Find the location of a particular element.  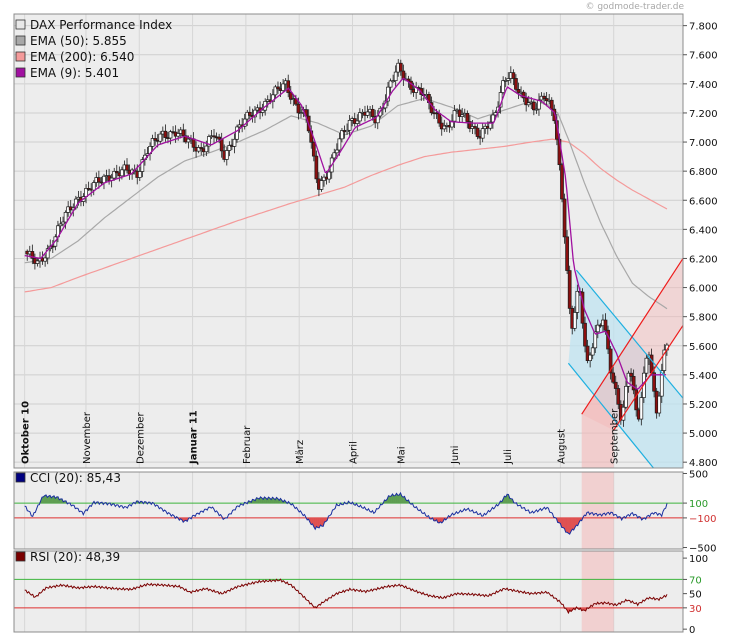

rsi-y-tick-label: 70 is located at coordinates (695, 580).